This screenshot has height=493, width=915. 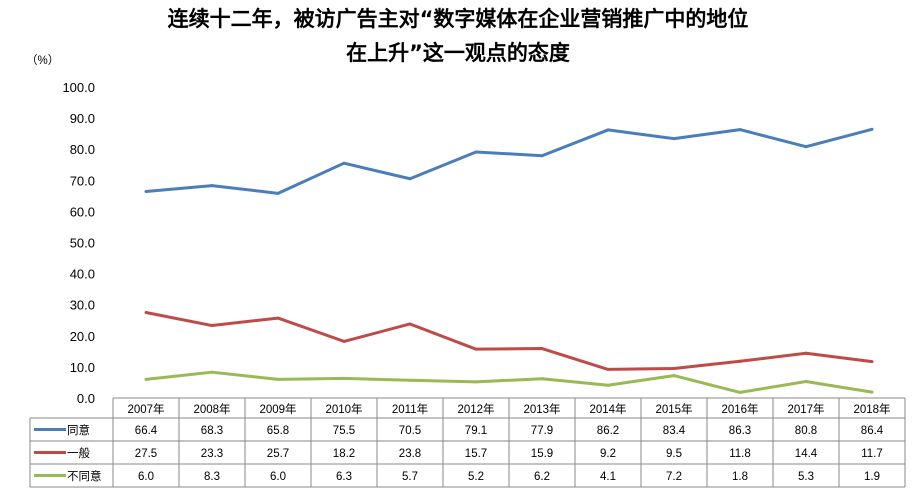 I want to click on legend-label: 同意, so click(x=78, y=430).